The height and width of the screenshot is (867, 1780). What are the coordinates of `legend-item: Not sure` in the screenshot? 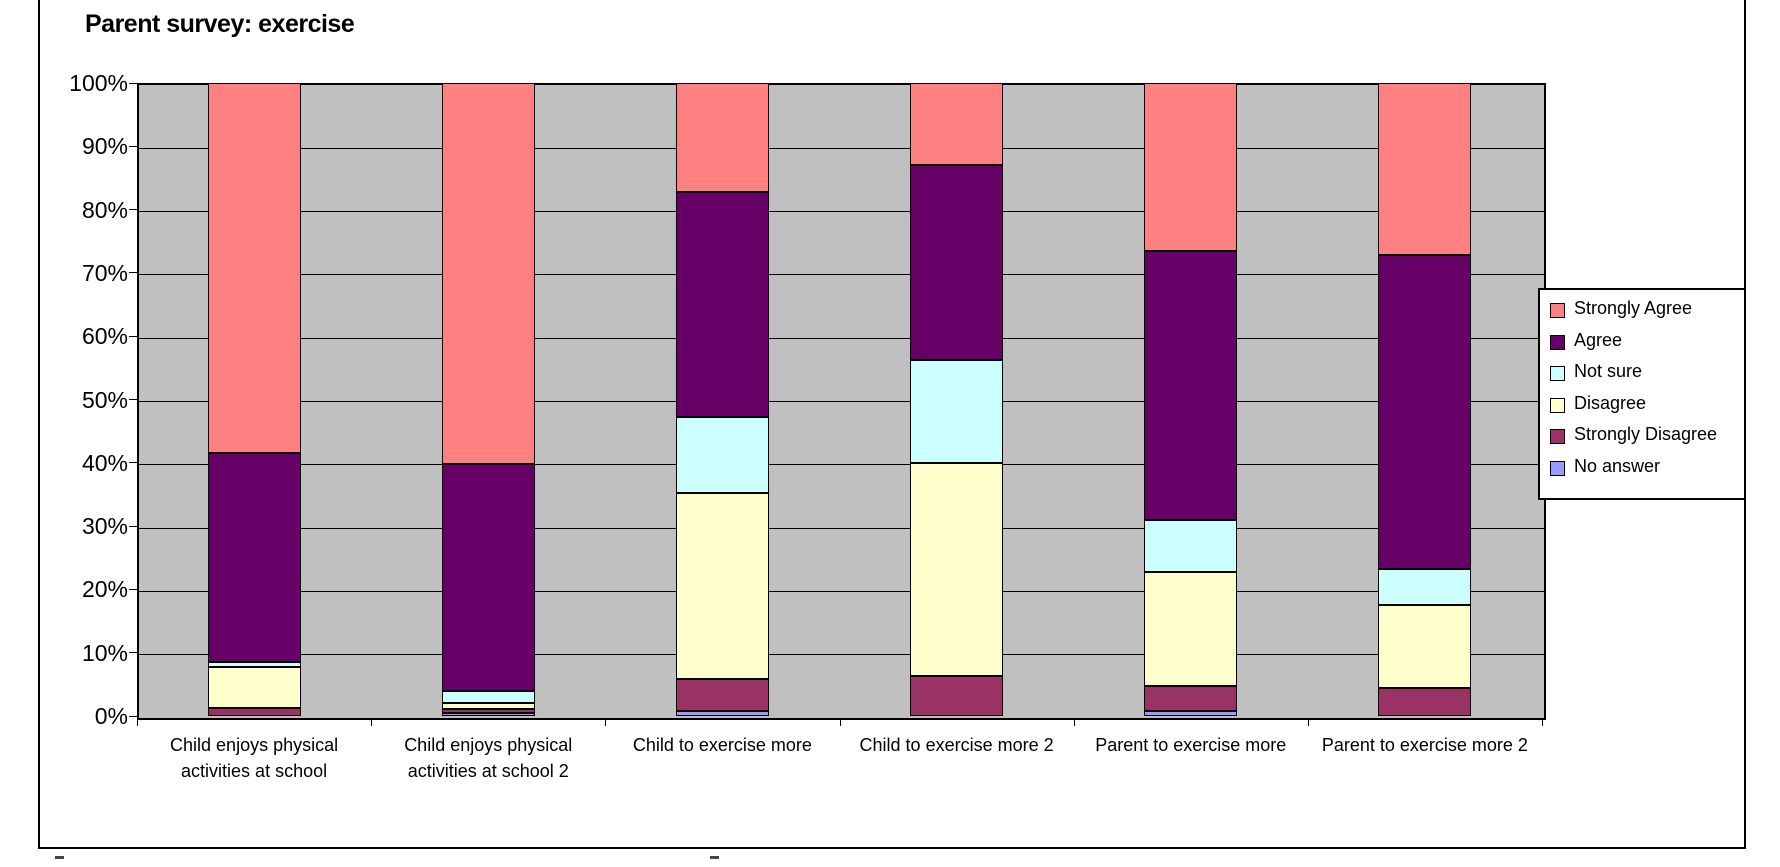 It's located at (1642, 374).